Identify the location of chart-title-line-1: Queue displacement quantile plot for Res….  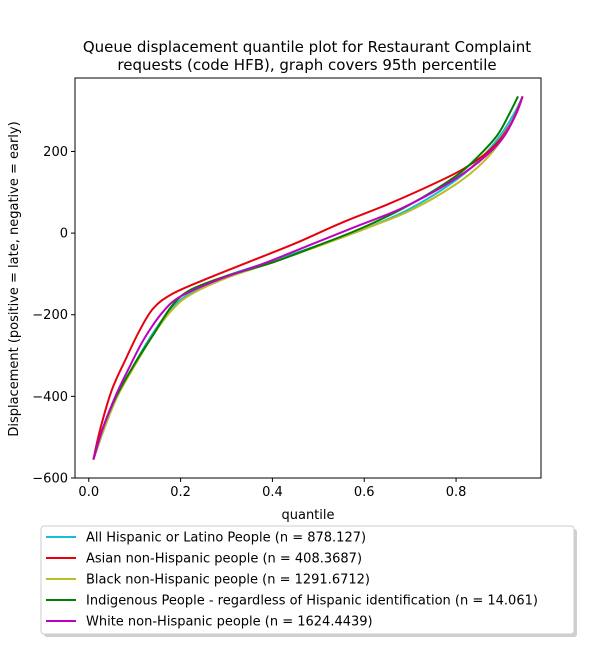
(307, 47).